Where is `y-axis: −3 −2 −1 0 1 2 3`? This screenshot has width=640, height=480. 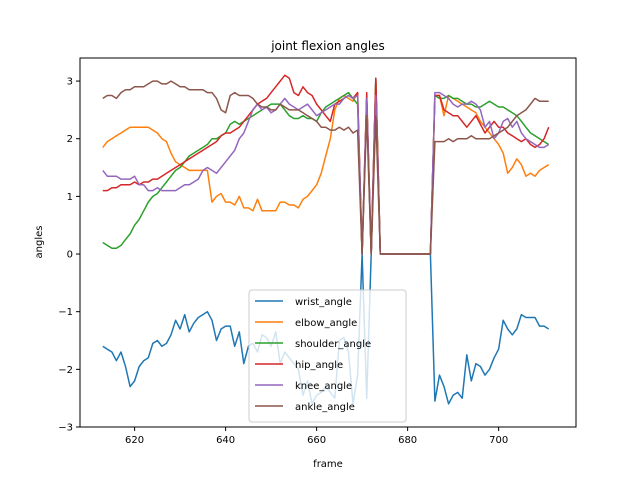 y-axis: −3 −2 −1 0 1 2 3 is located at coordinates (69, 255).